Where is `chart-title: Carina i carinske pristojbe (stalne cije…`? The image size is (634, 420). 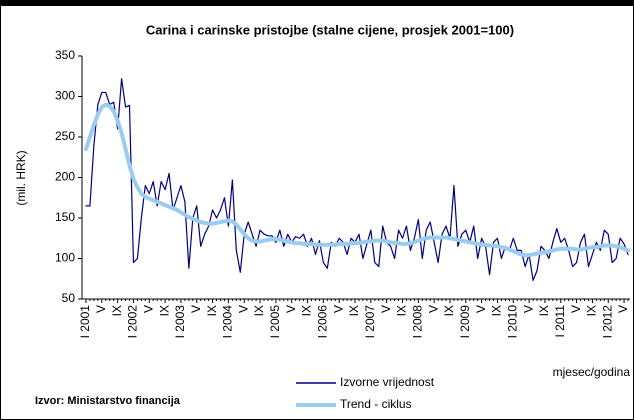
chart-title: Carina i carinske pristojbe (stalne cije… is located at coordinates (330, 29).